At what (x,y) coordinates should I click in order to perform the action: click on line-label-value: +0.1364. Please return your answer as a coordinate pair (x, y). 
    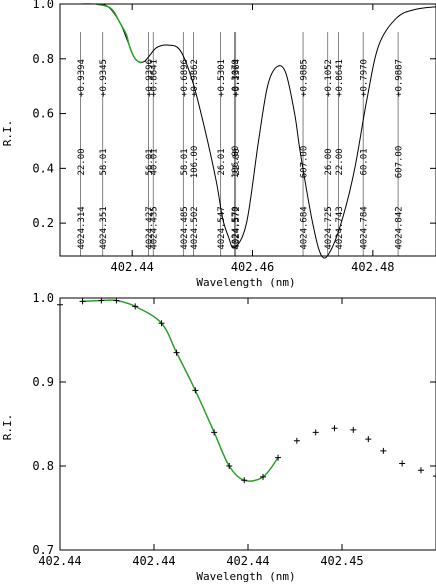
    Looking at the image, I should click on (237, 78).